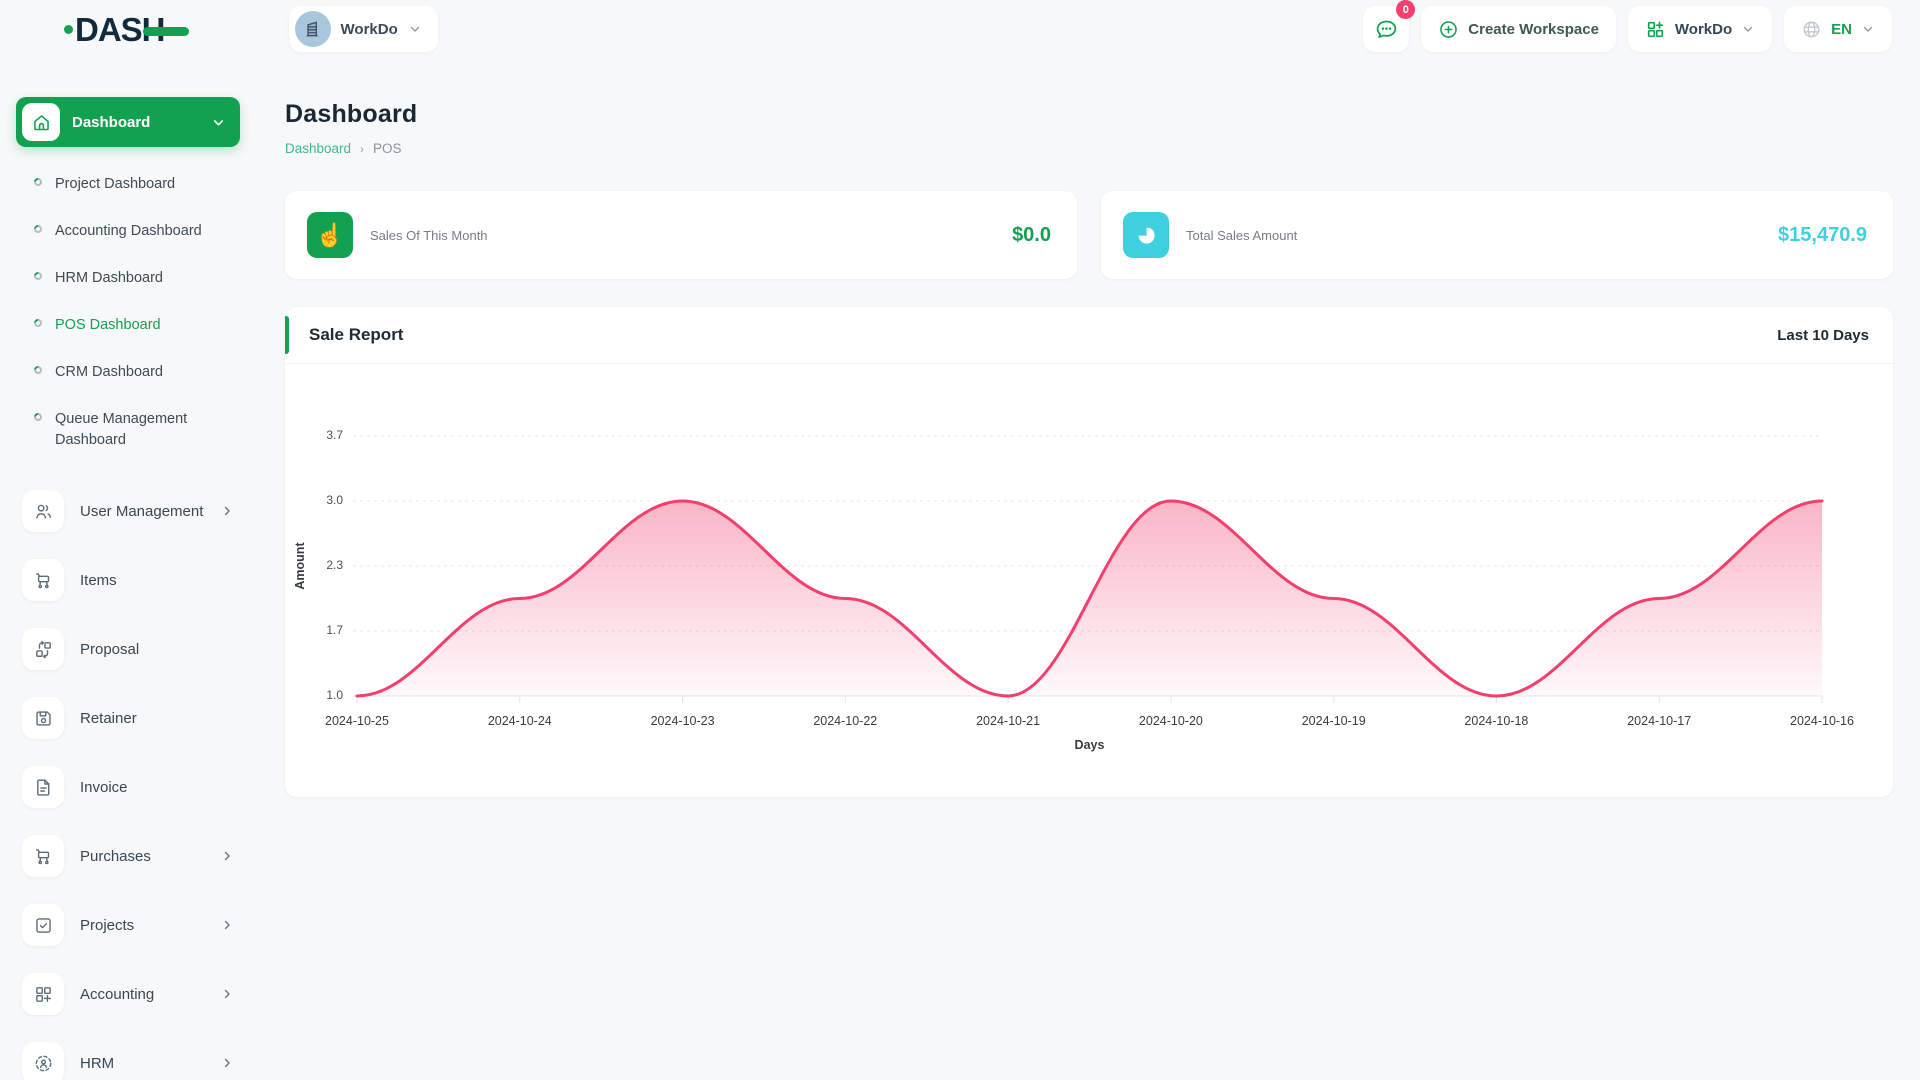  What do you see at coordinates (97, 1063) in the screenshot?
I see `sidebar-item-label: HRM` at bounding box center [97, 1063].